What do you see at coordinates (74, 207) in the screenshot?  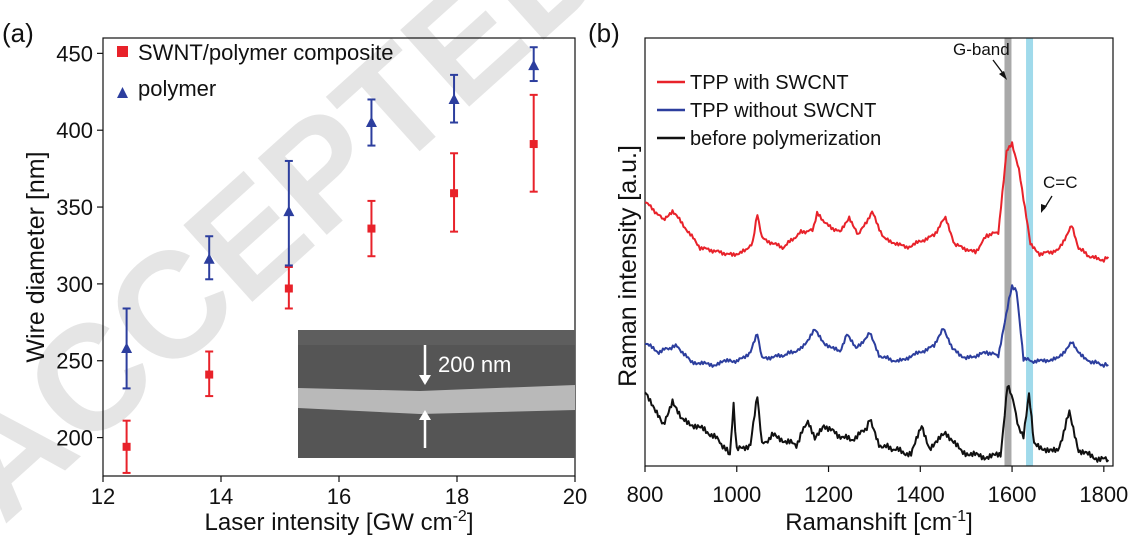 I see `y-tick-label: 350` at bounding box center [74, 207].